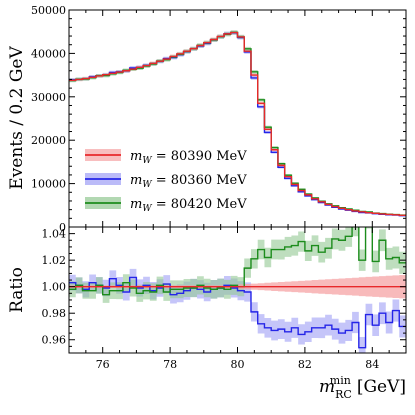 Image resolution: width=415 pixels, height=415 pixels. I want to click on bottom-y-tick-labels: 0.96 0.98 1.00 1.02 1.04, so click(54, 287).